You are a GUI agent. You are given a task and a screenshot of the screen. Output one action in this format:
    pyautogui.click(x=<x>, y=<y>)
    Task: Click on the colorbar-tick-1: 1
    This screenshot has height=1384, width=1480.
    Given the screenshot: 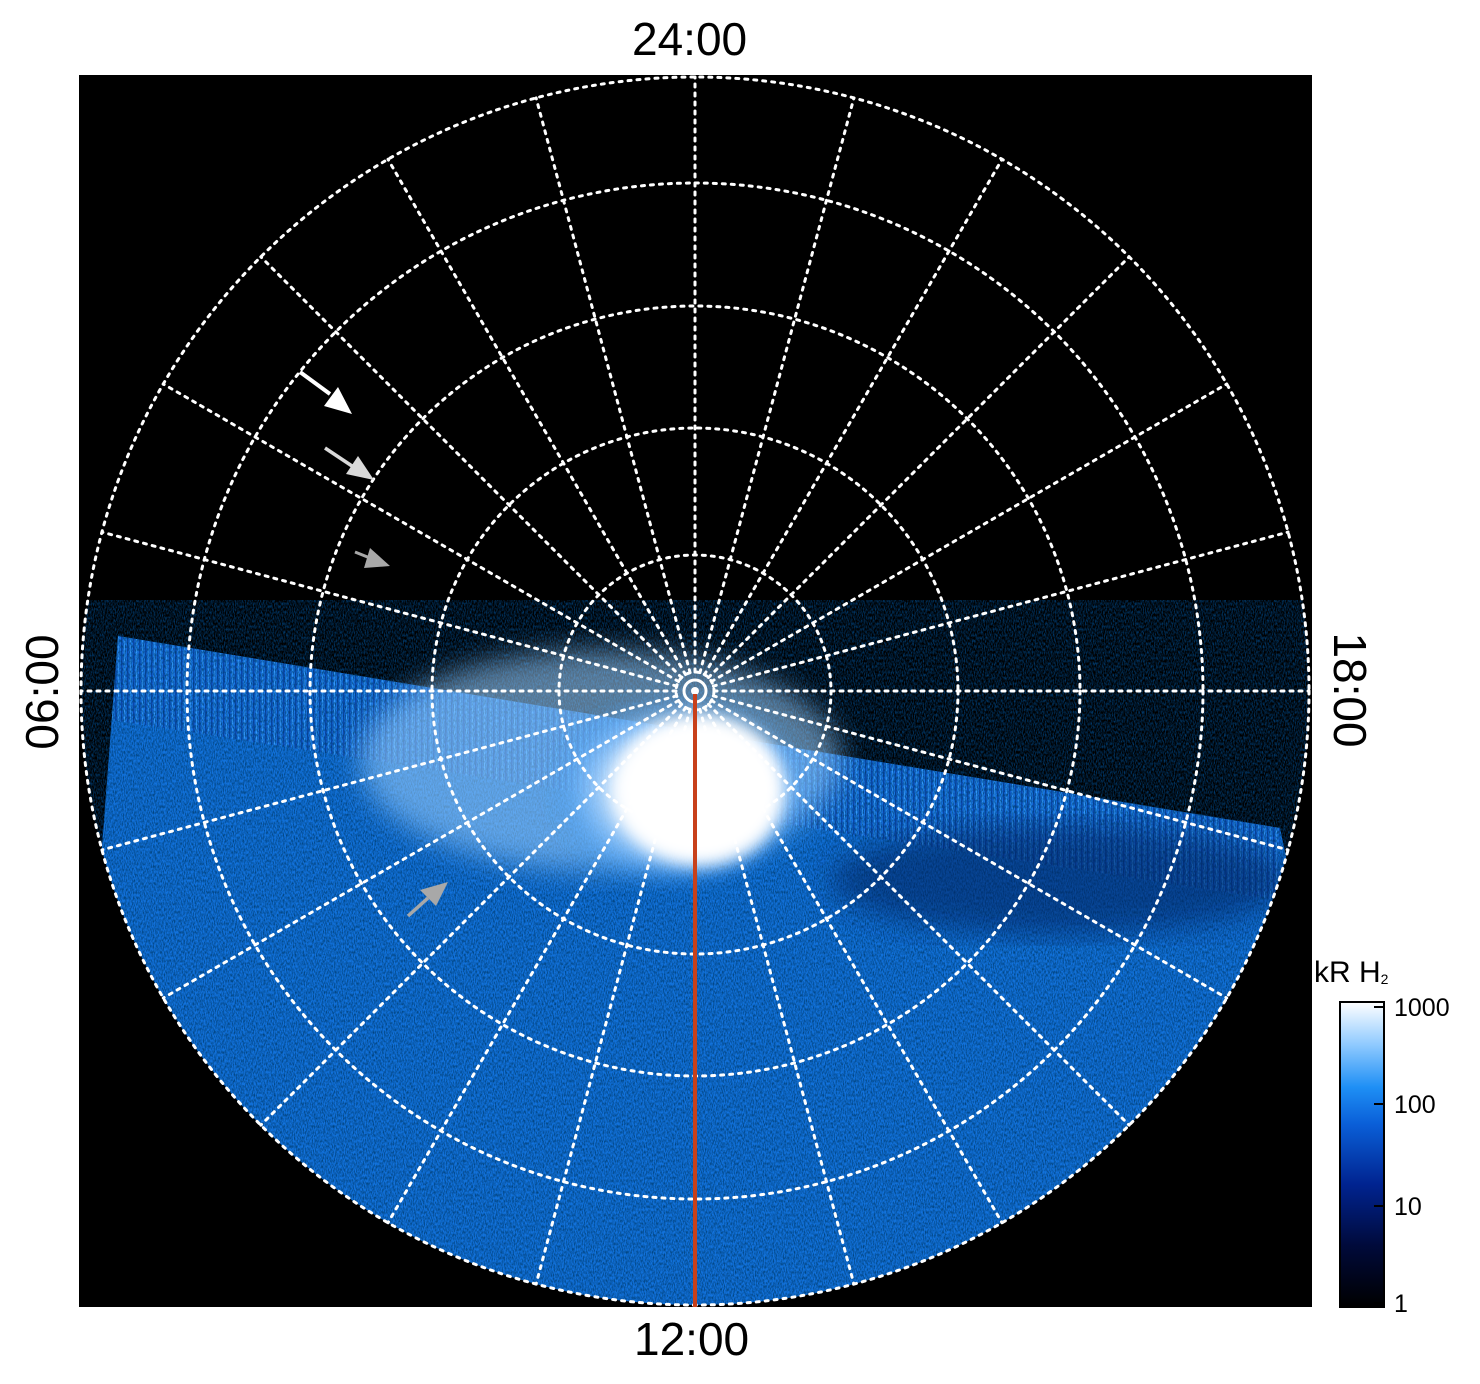 What is the action you would take?
    pyautogui.click(x=1401, y=1304)
    